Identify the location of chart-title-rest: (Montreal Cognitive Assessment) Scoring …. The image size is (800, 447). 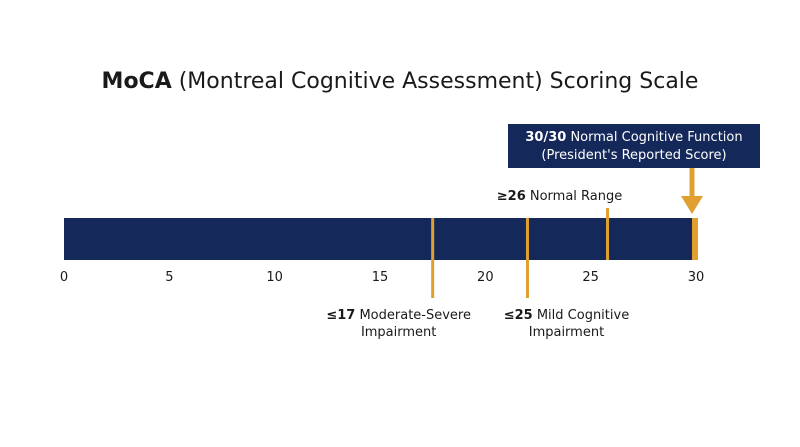
(435, 81).